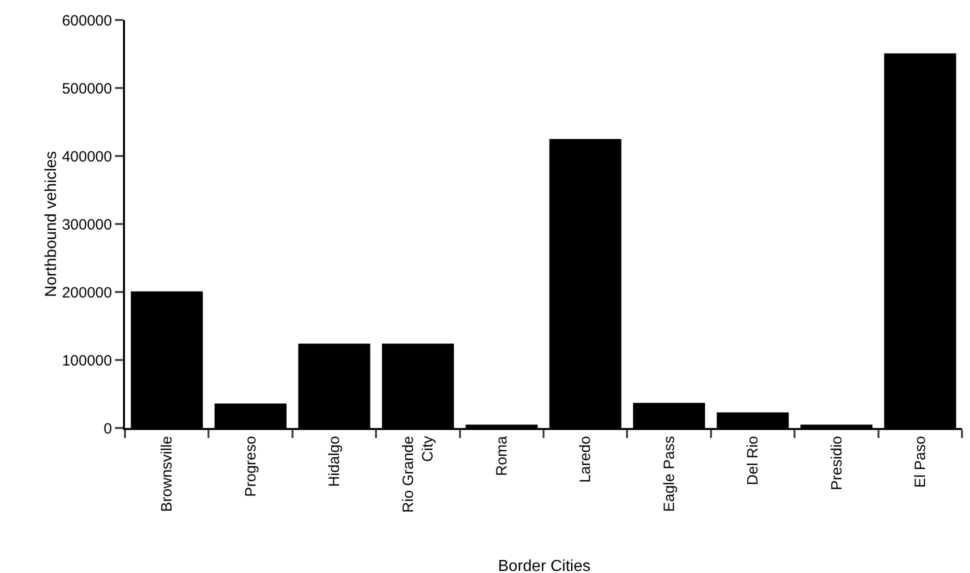 Image resolution: width=970 pixels, height=573 pixels. I want to click on y-tick-label: 500000, so click(87, 89).